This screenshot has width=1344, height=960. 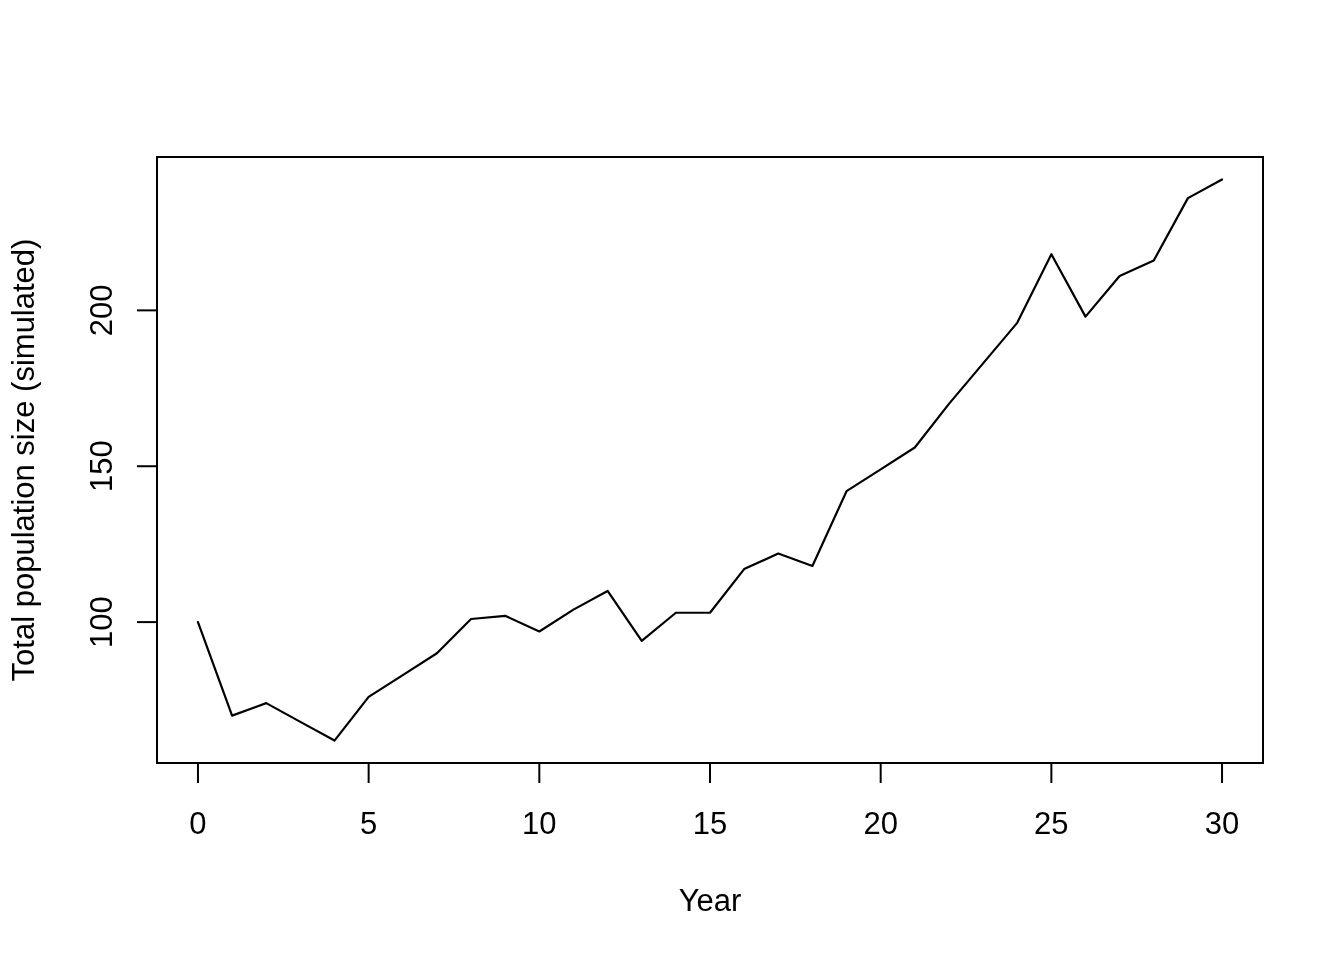 What do you see at coordinates (101, 466) in the screenshot?
I see `y-tick-label: 150` at bounding box center [101, 466].